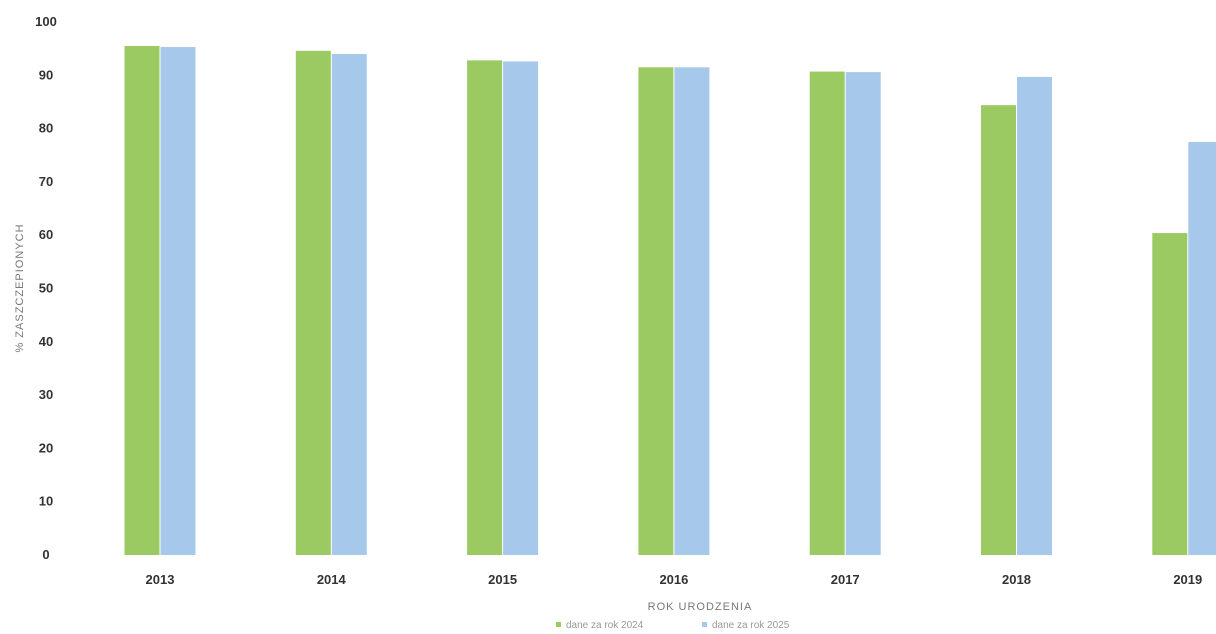 The height and width of the screenshot is (634, 1216). I want to click on y-tick-label: 80, so click(46, 128).